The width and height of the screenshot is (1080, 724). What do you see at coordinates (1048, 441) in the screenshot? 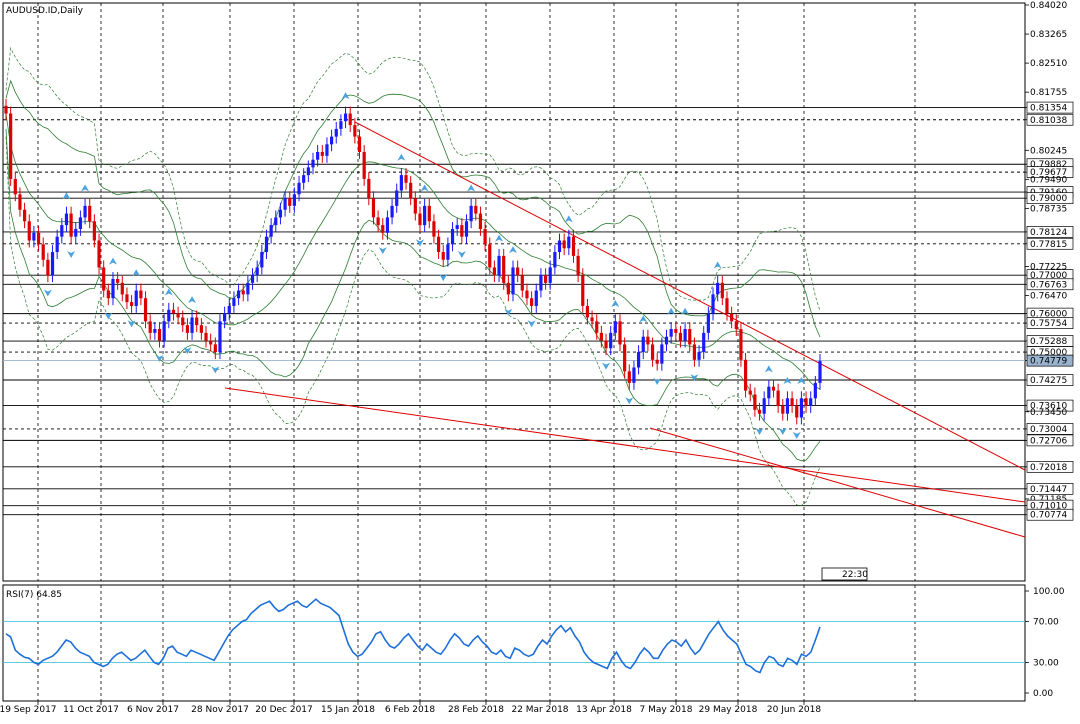
I see `y-tick-label: 0.72706` at bounding box center [1048, 441].